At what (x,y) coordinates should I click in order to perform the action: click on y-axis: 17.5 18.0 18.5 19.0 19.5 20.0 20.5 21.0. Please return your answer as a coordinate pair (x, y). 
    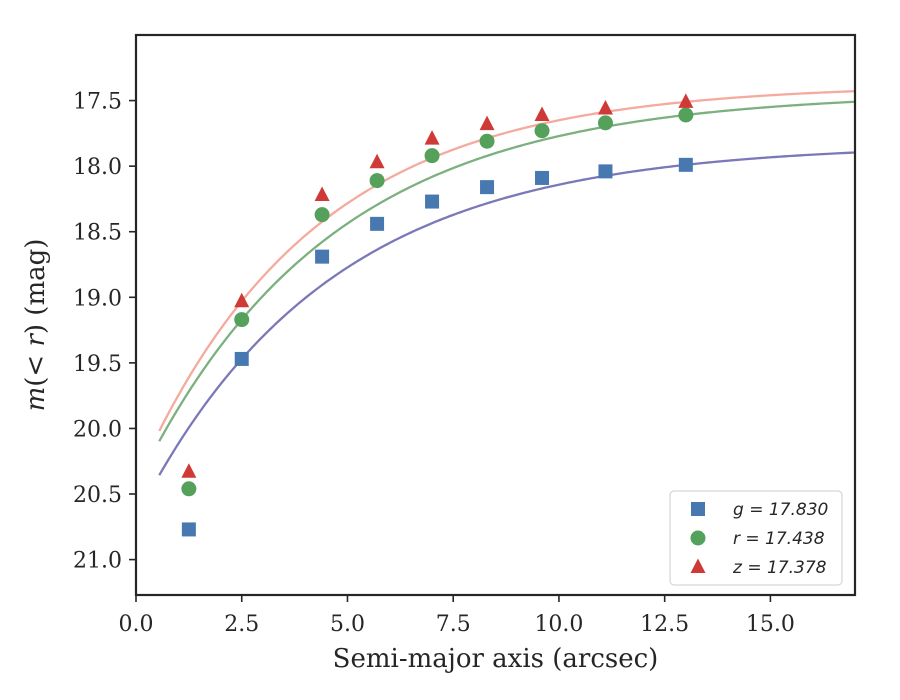
    Looking at the image, I should click on (104, 332).